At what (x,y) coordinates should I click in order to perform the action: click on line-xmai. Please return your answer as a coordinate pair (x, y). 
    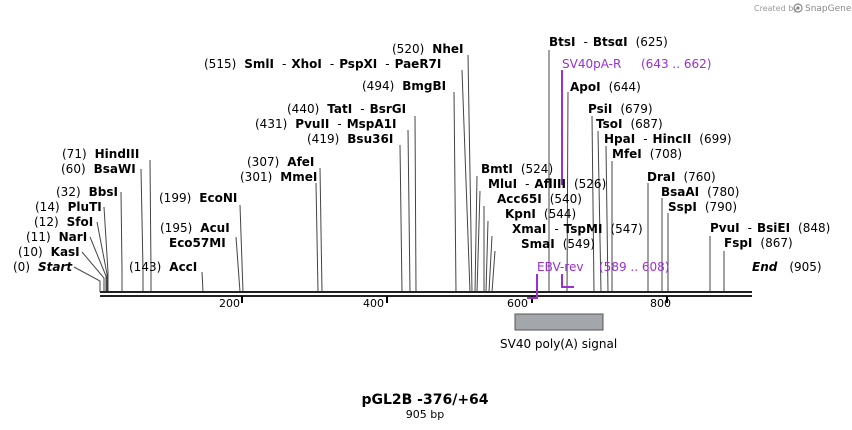
    Looking at the image, I should click on (490, 264).